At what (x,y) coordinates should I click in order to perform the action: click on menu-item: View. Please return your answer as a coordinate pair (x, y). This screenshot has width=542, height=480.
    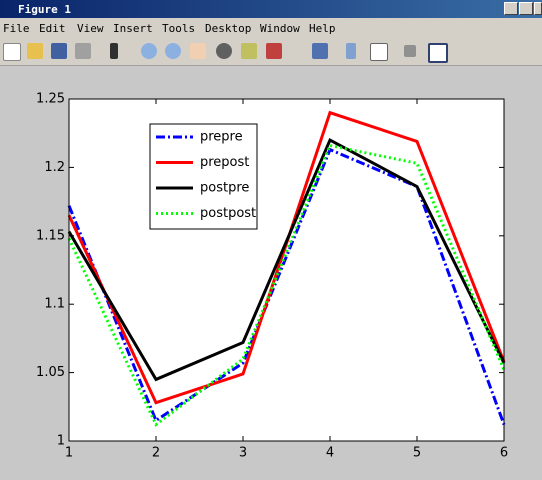
    Looking at the image, I should click on (90, 28).